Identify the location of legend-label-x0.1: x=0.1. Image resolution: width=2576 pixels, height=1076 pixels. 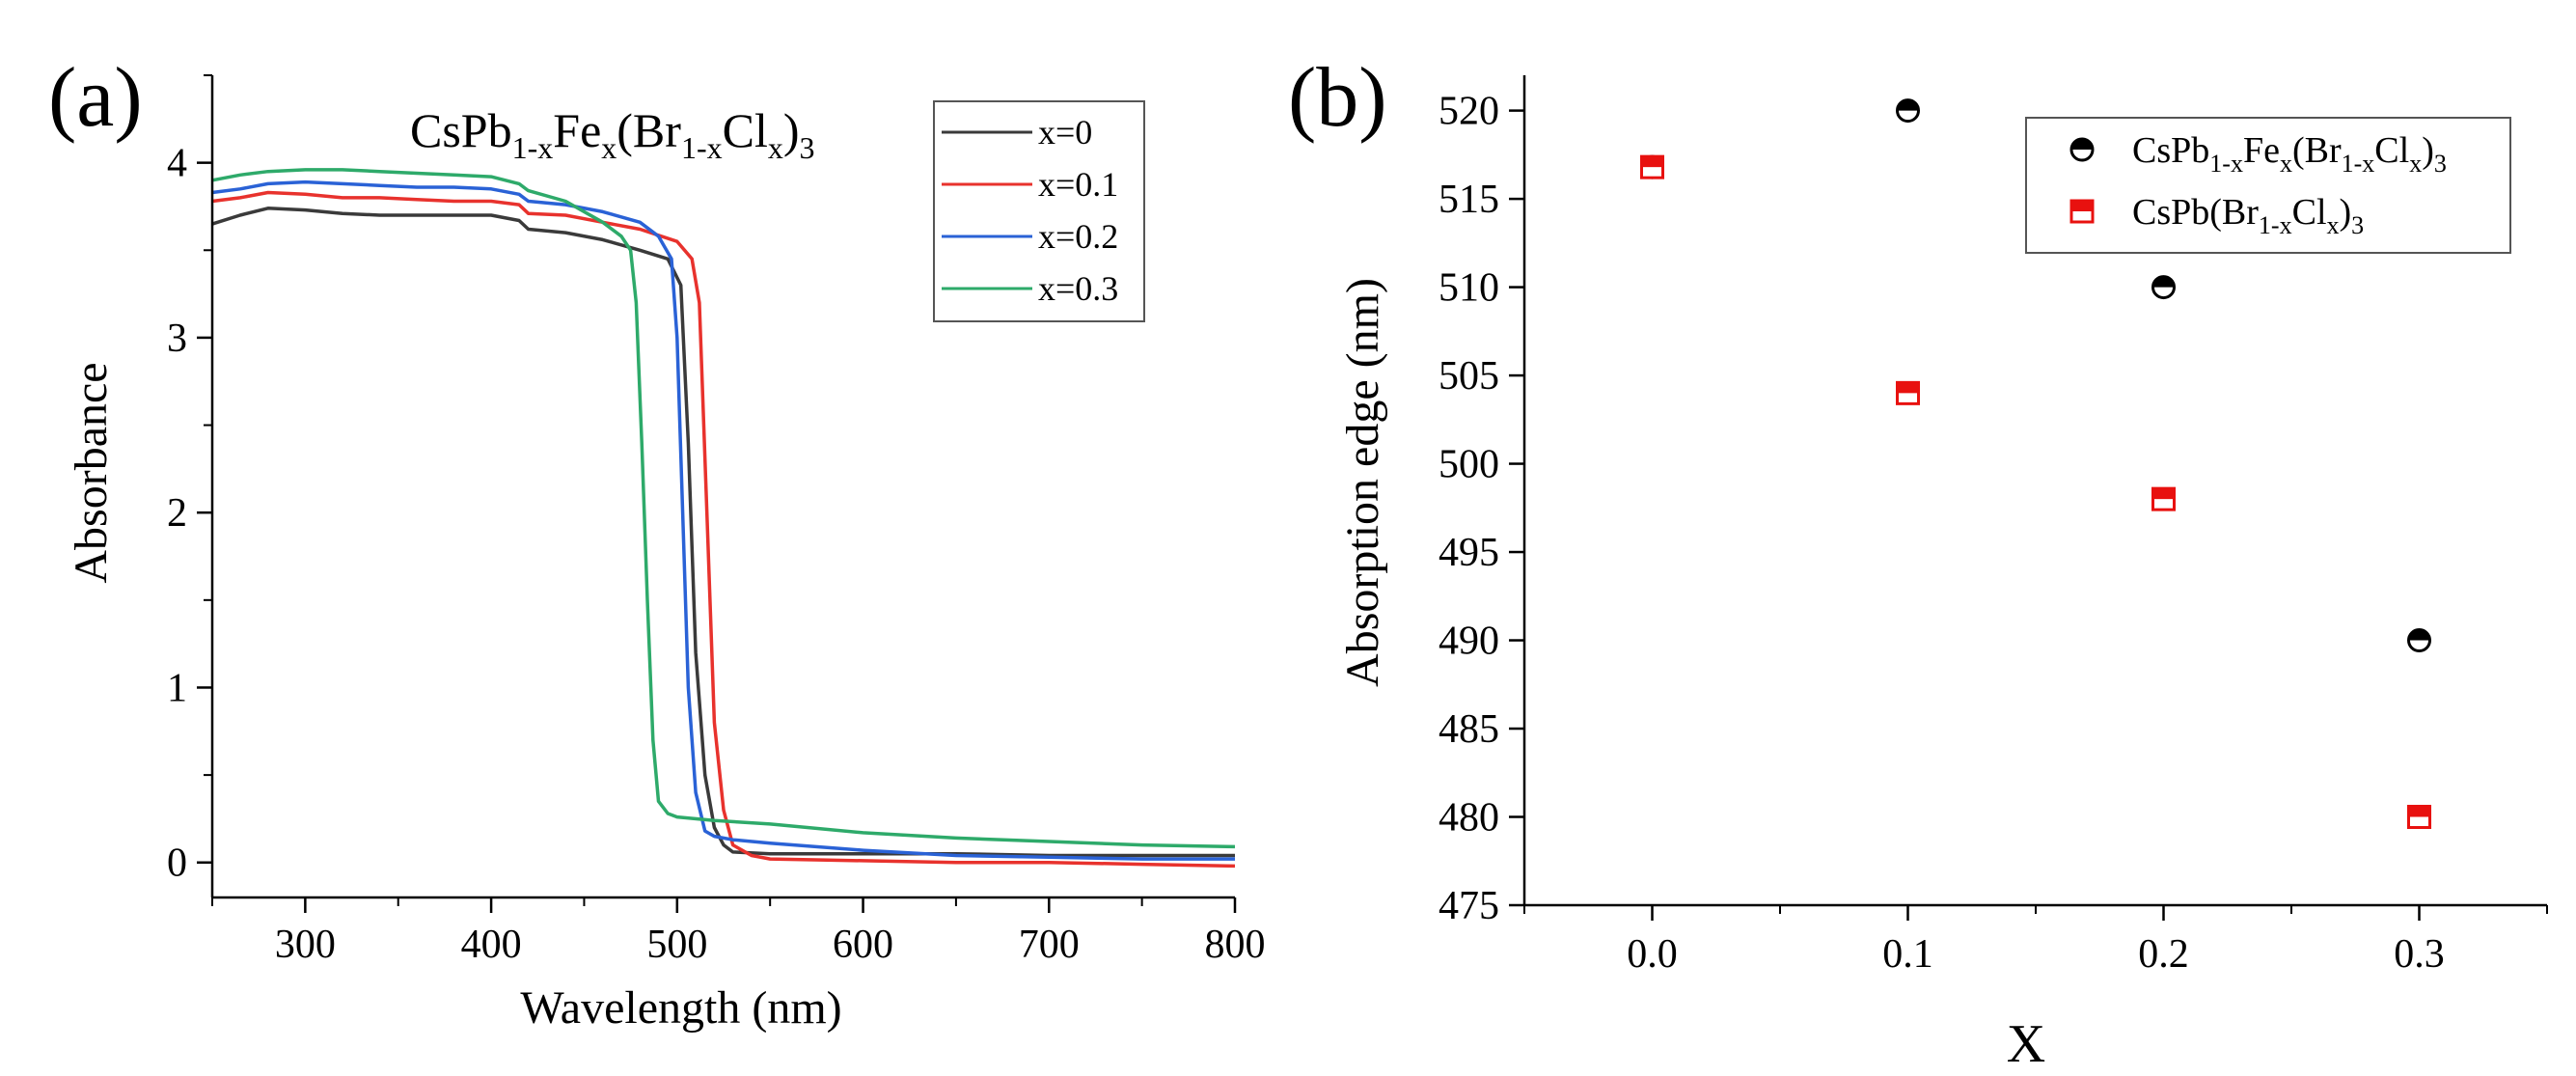
(1078, 184).